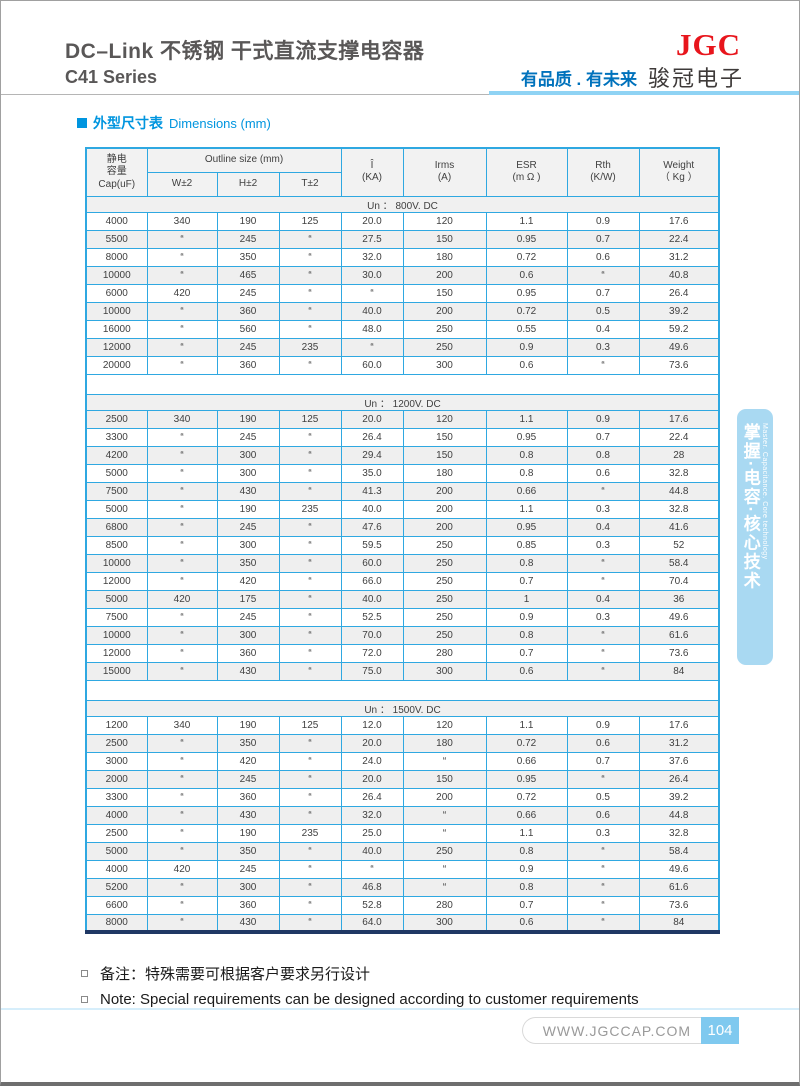  I want to click on col-header-irms-line1: Irms, so click(444, 165).